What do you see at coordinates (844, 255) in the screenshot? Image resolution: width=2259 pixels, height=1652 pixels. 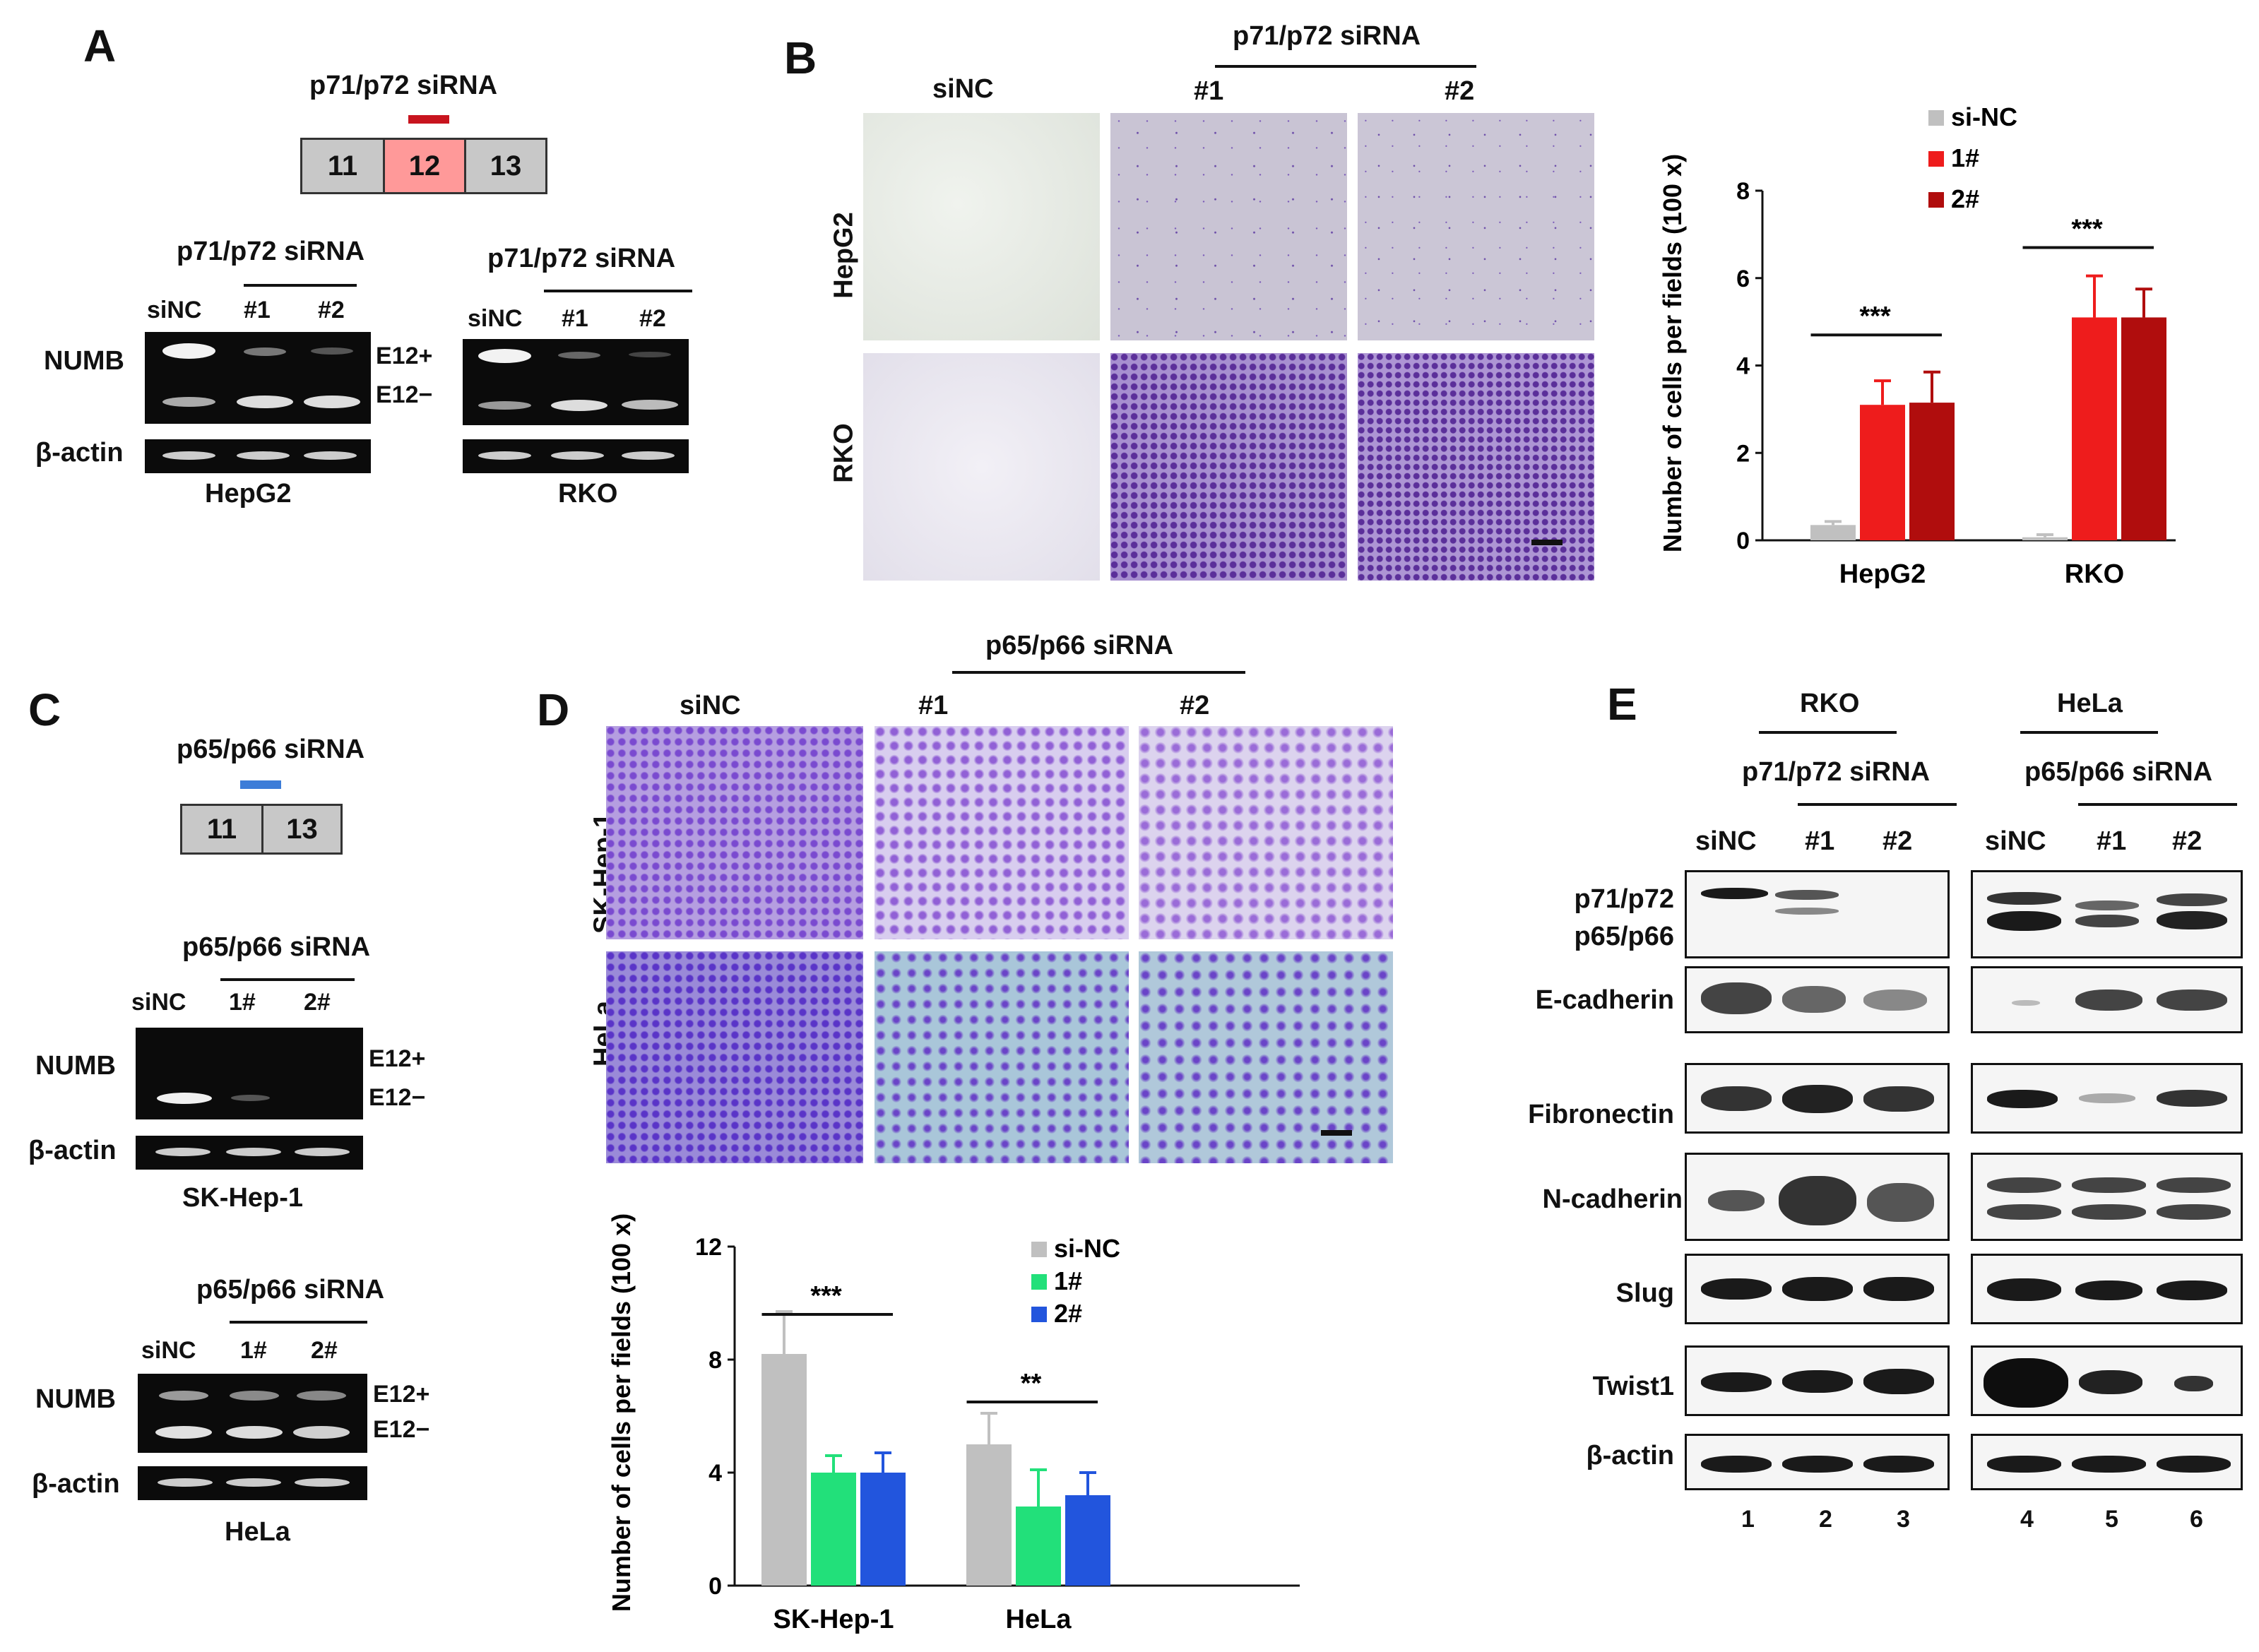 I see `row-label: HepG2` at bounding box center [844, 255].